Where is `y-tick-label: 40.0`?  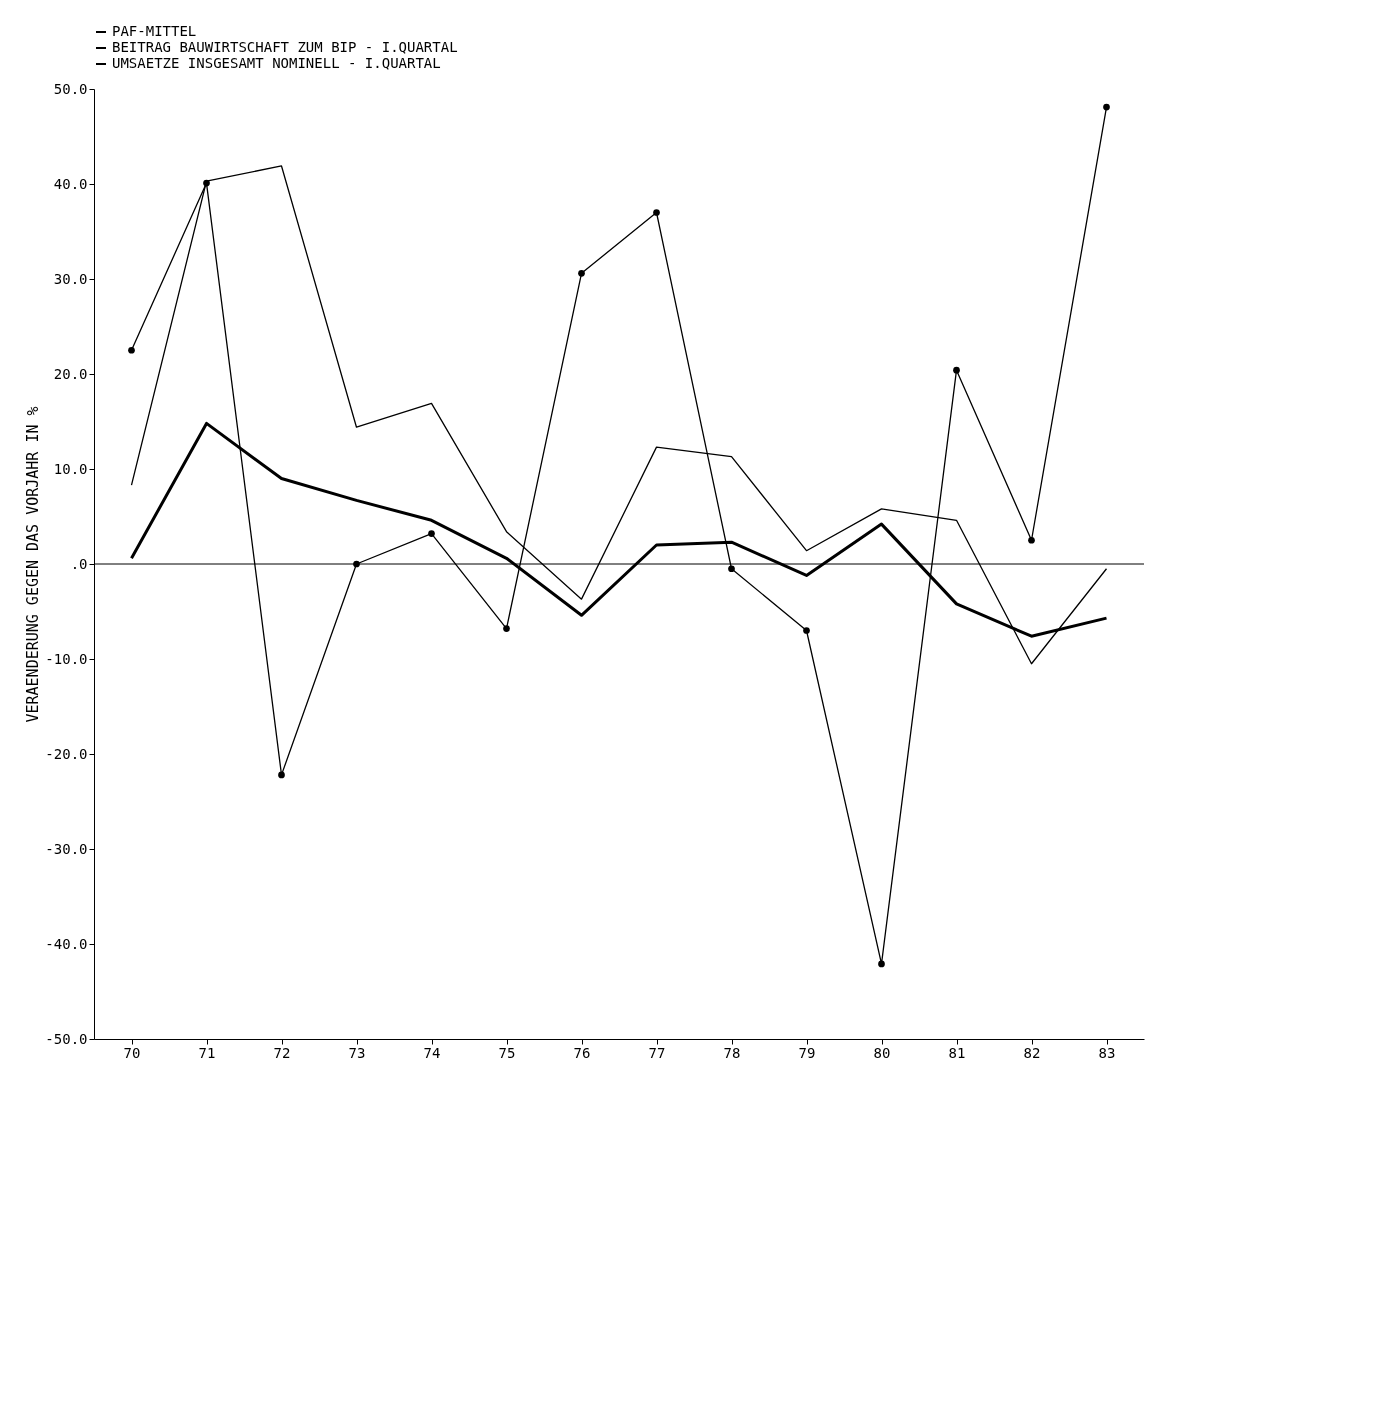 y-tick-label: 40.0 is located at coordinates (70, 183).